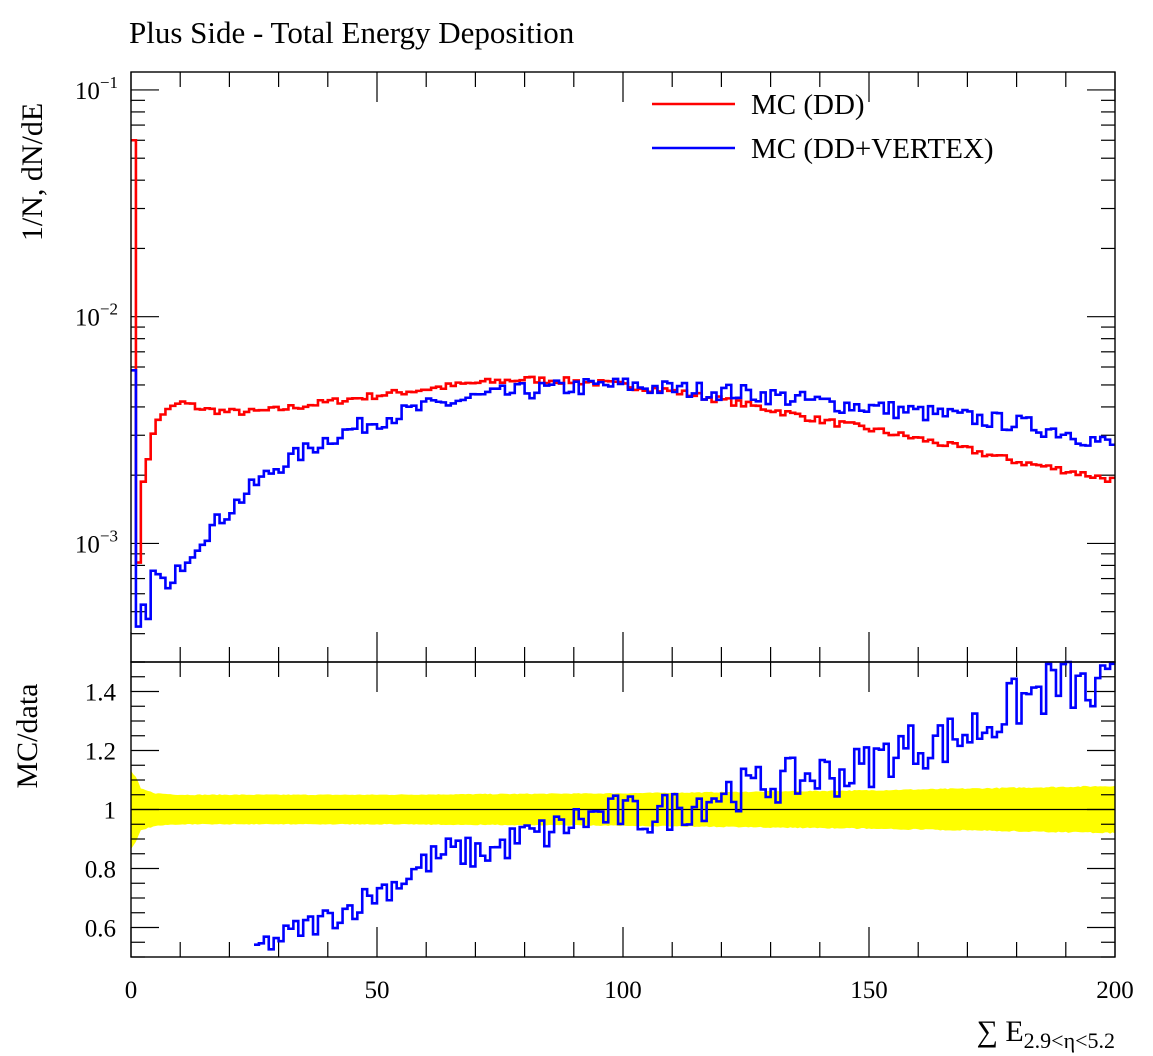 The width and height of the screenshot is (1153, 1056). Describe the element at coordinates (808, 105) in the screenshot. I see `legend-label-mc-dd: MC (DD)` at that location.